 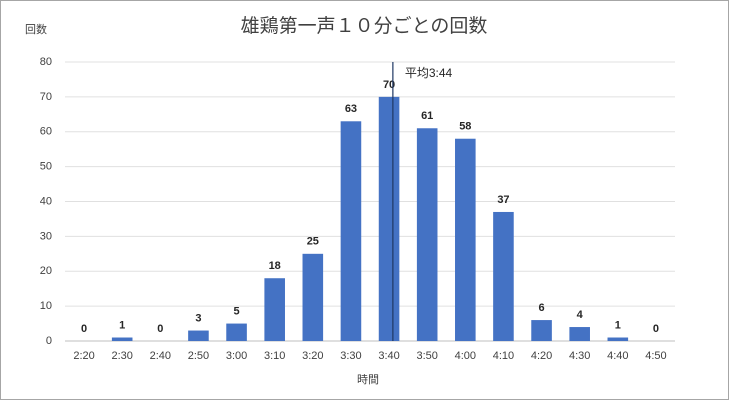 I want to click on x-tick-label: 4:50, so click(x=655, y=356).